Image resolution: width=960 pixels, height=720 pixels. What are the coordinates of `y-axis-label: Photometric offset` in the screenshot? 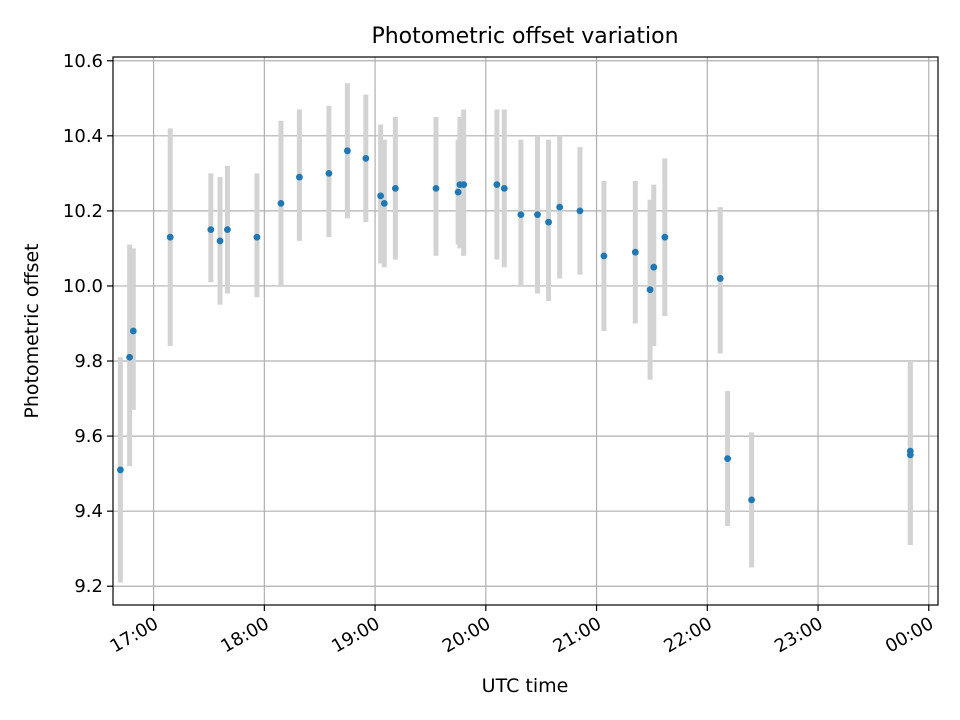 It's located at (32, 330).